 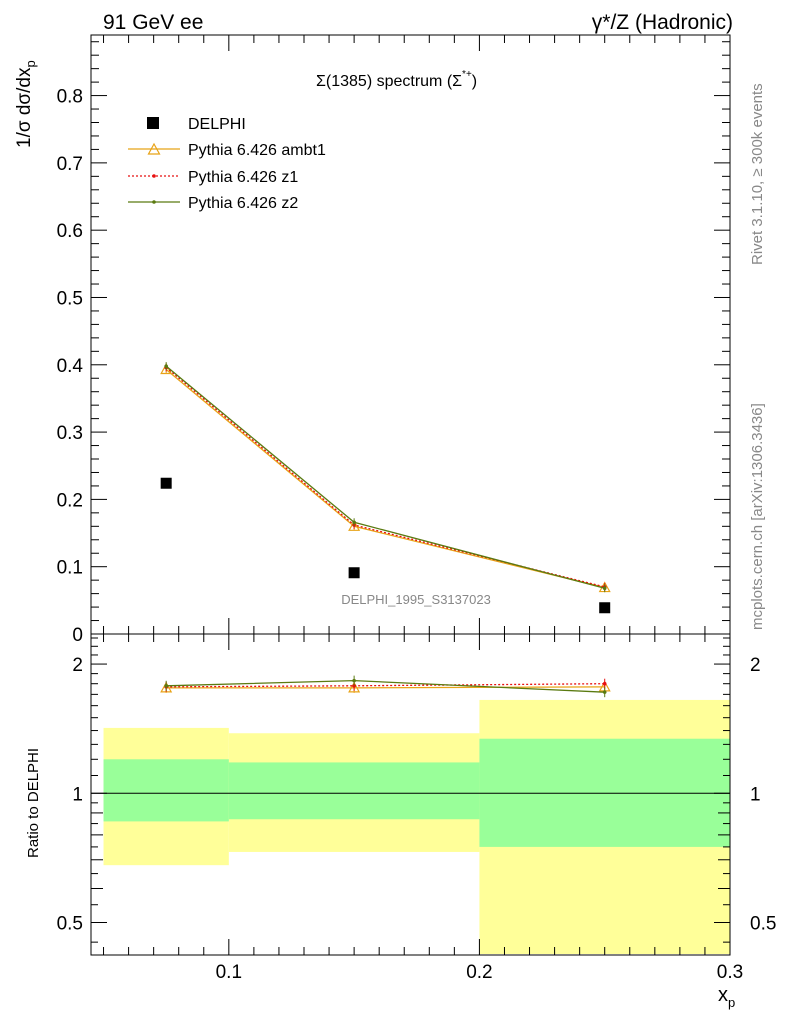 I want to click on x-axis-label-sub: p, so click(x=731, y=1002).